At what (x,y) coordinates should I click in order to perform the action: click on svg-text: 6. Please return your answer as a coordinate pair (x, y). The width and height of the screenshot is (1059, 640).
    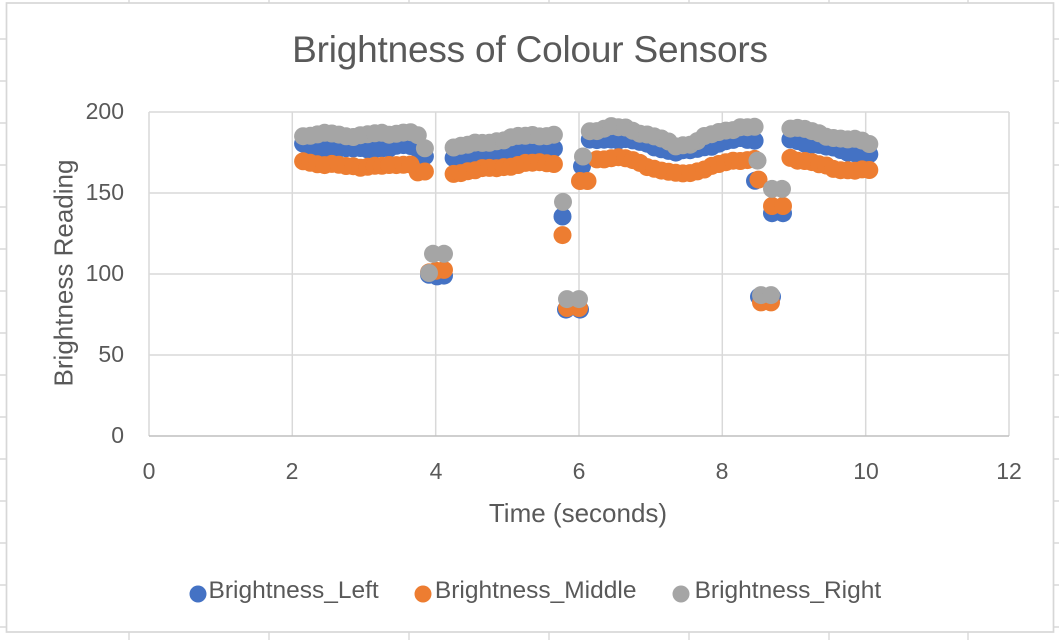
    Looking at the image, I should click on (579, 471).